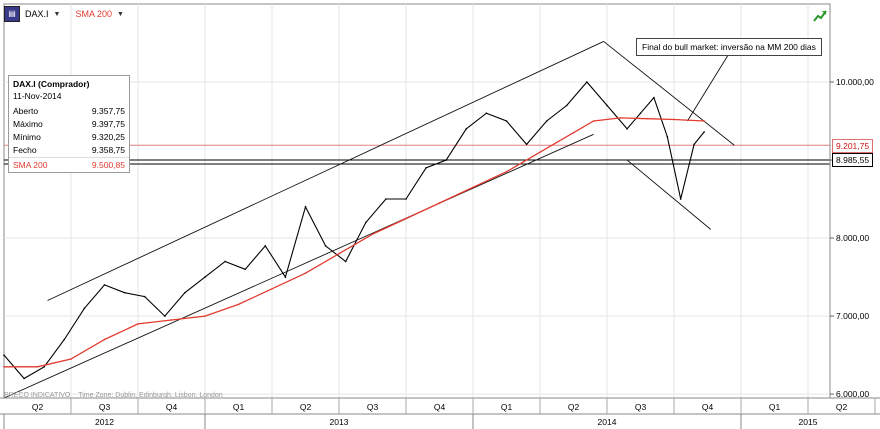 The width and height of the screenshot is (880, 429). What do you see at coordinates (69, 149) in the screenshot?
I see `info-row-close: Fecho 9.358,75` at bounding box center [69, 149].